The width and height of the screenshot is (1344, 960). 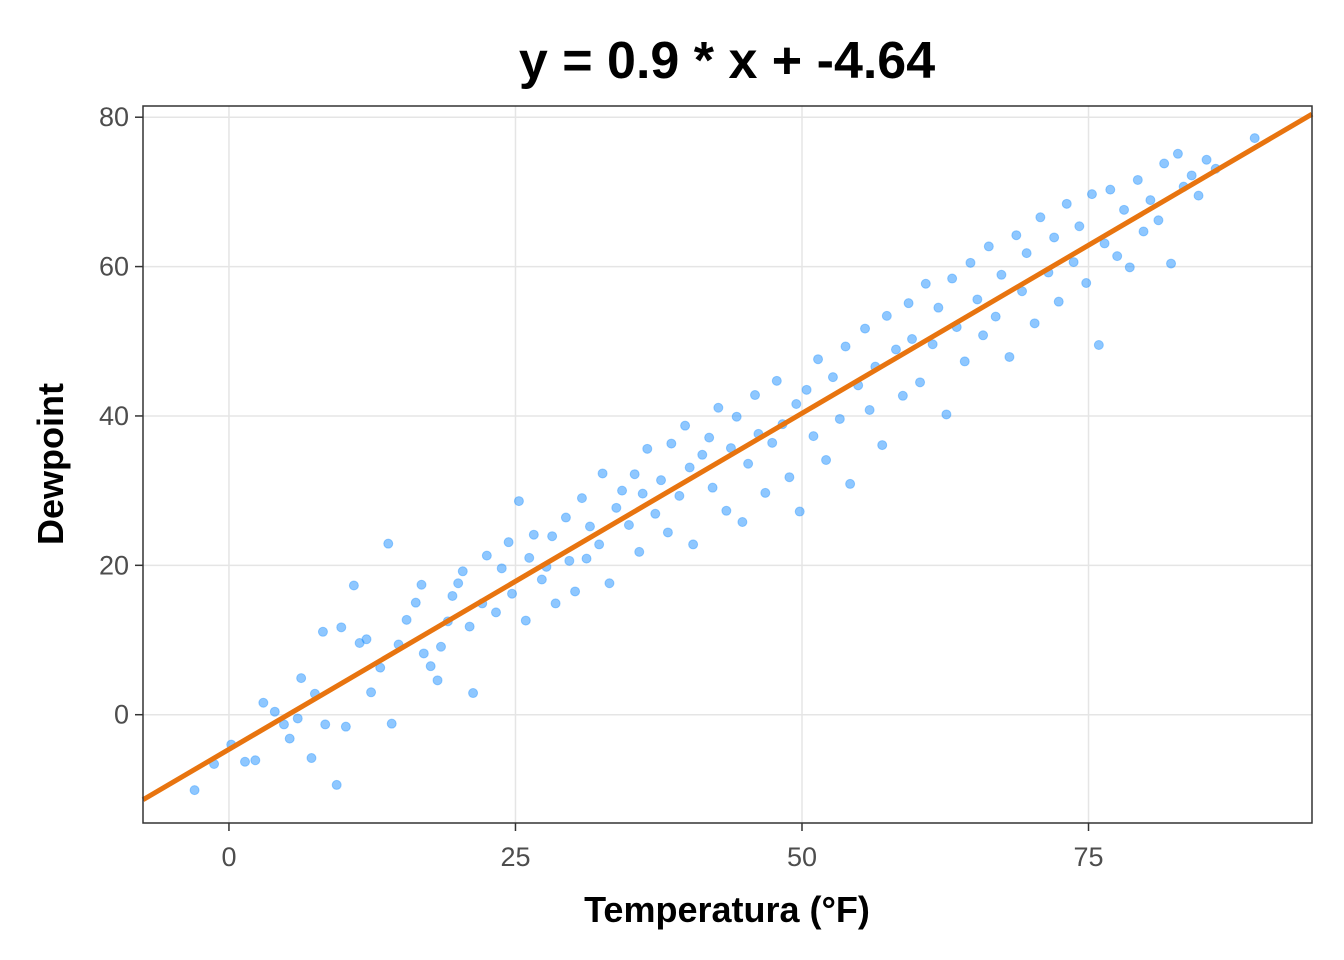 What do you see at coordinates (114, 267) in the screenshot?
I see `y-tick-label: 60` at bounding box center [114, 267].